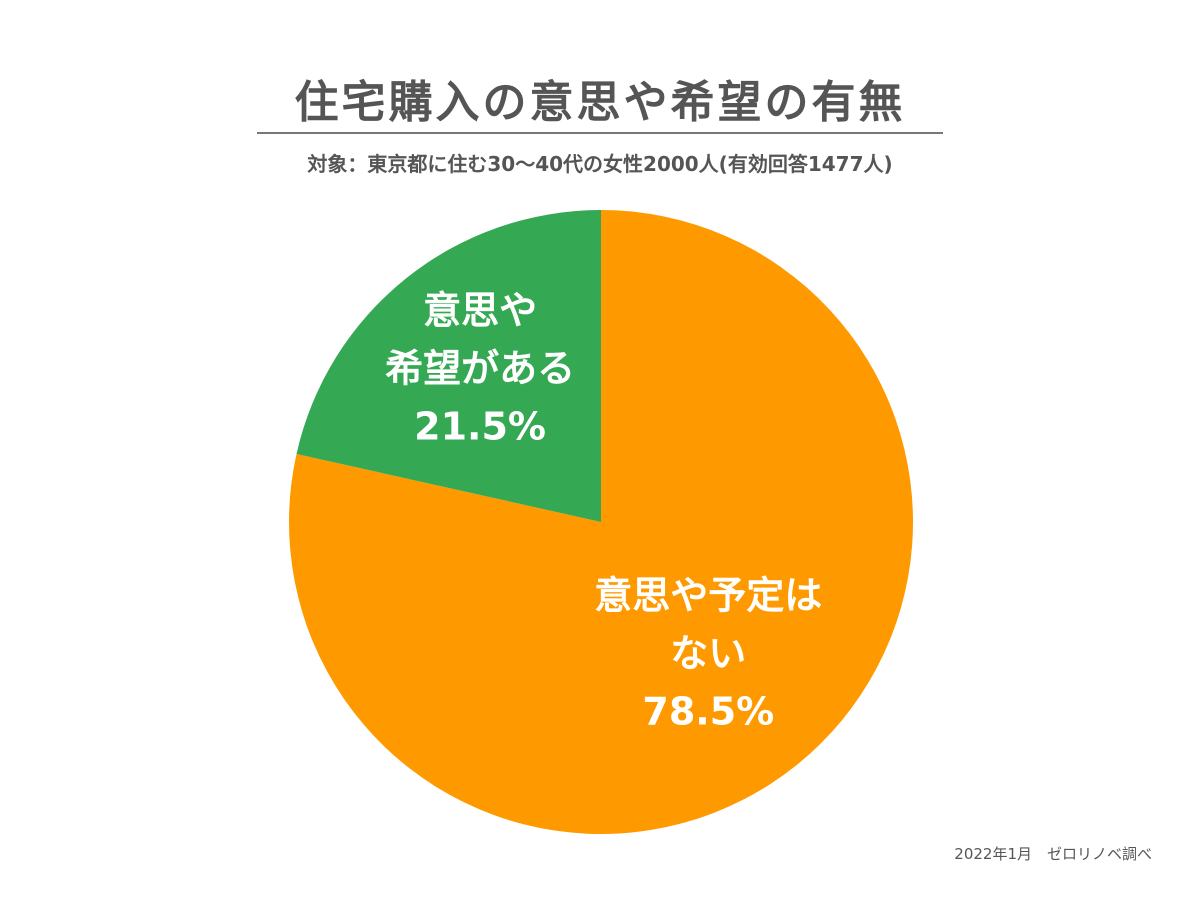 This screenshot has width=1200, height=900. I want to click on slice-2-label-line-3: 21.5%, so click(480, 427).